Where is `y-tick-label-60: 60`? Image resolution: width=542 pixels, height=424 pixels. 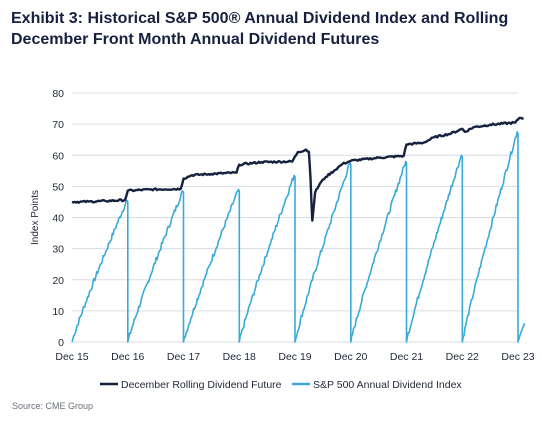 y-tick-label-60: 60 is located at coordinates (58, 156).